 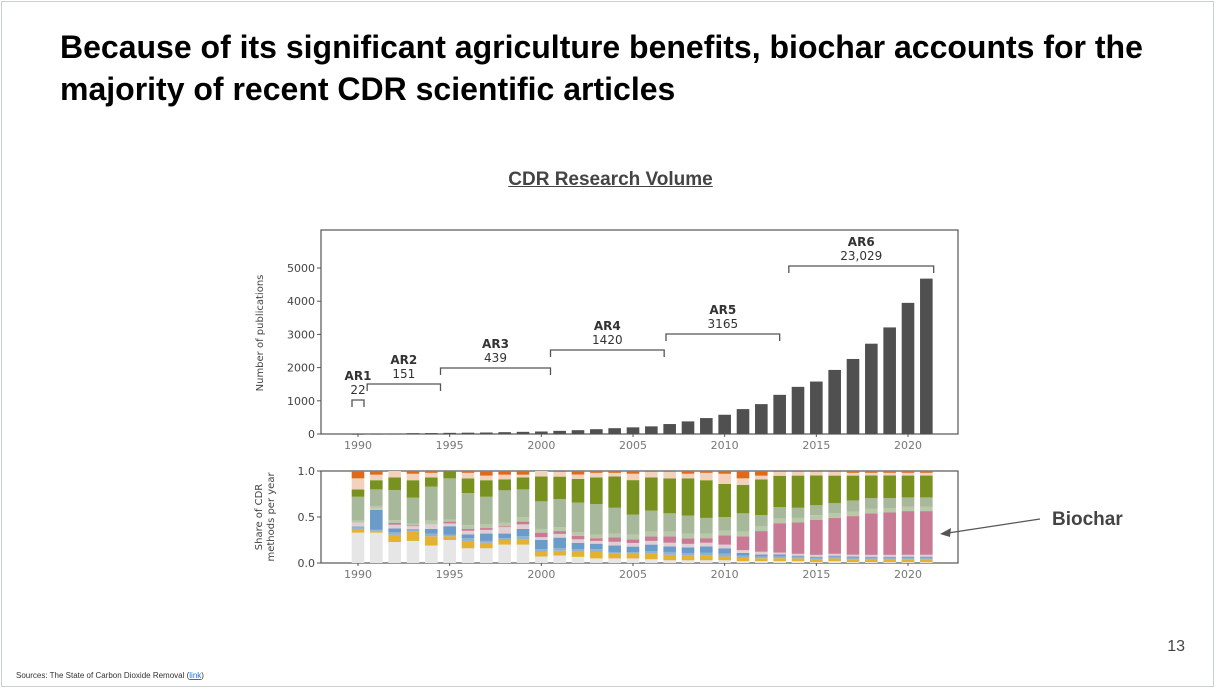 What do you see at coordinates (195, 675) in the screenshot?
I see `sources-link: link` at bounding box center [195, 675].